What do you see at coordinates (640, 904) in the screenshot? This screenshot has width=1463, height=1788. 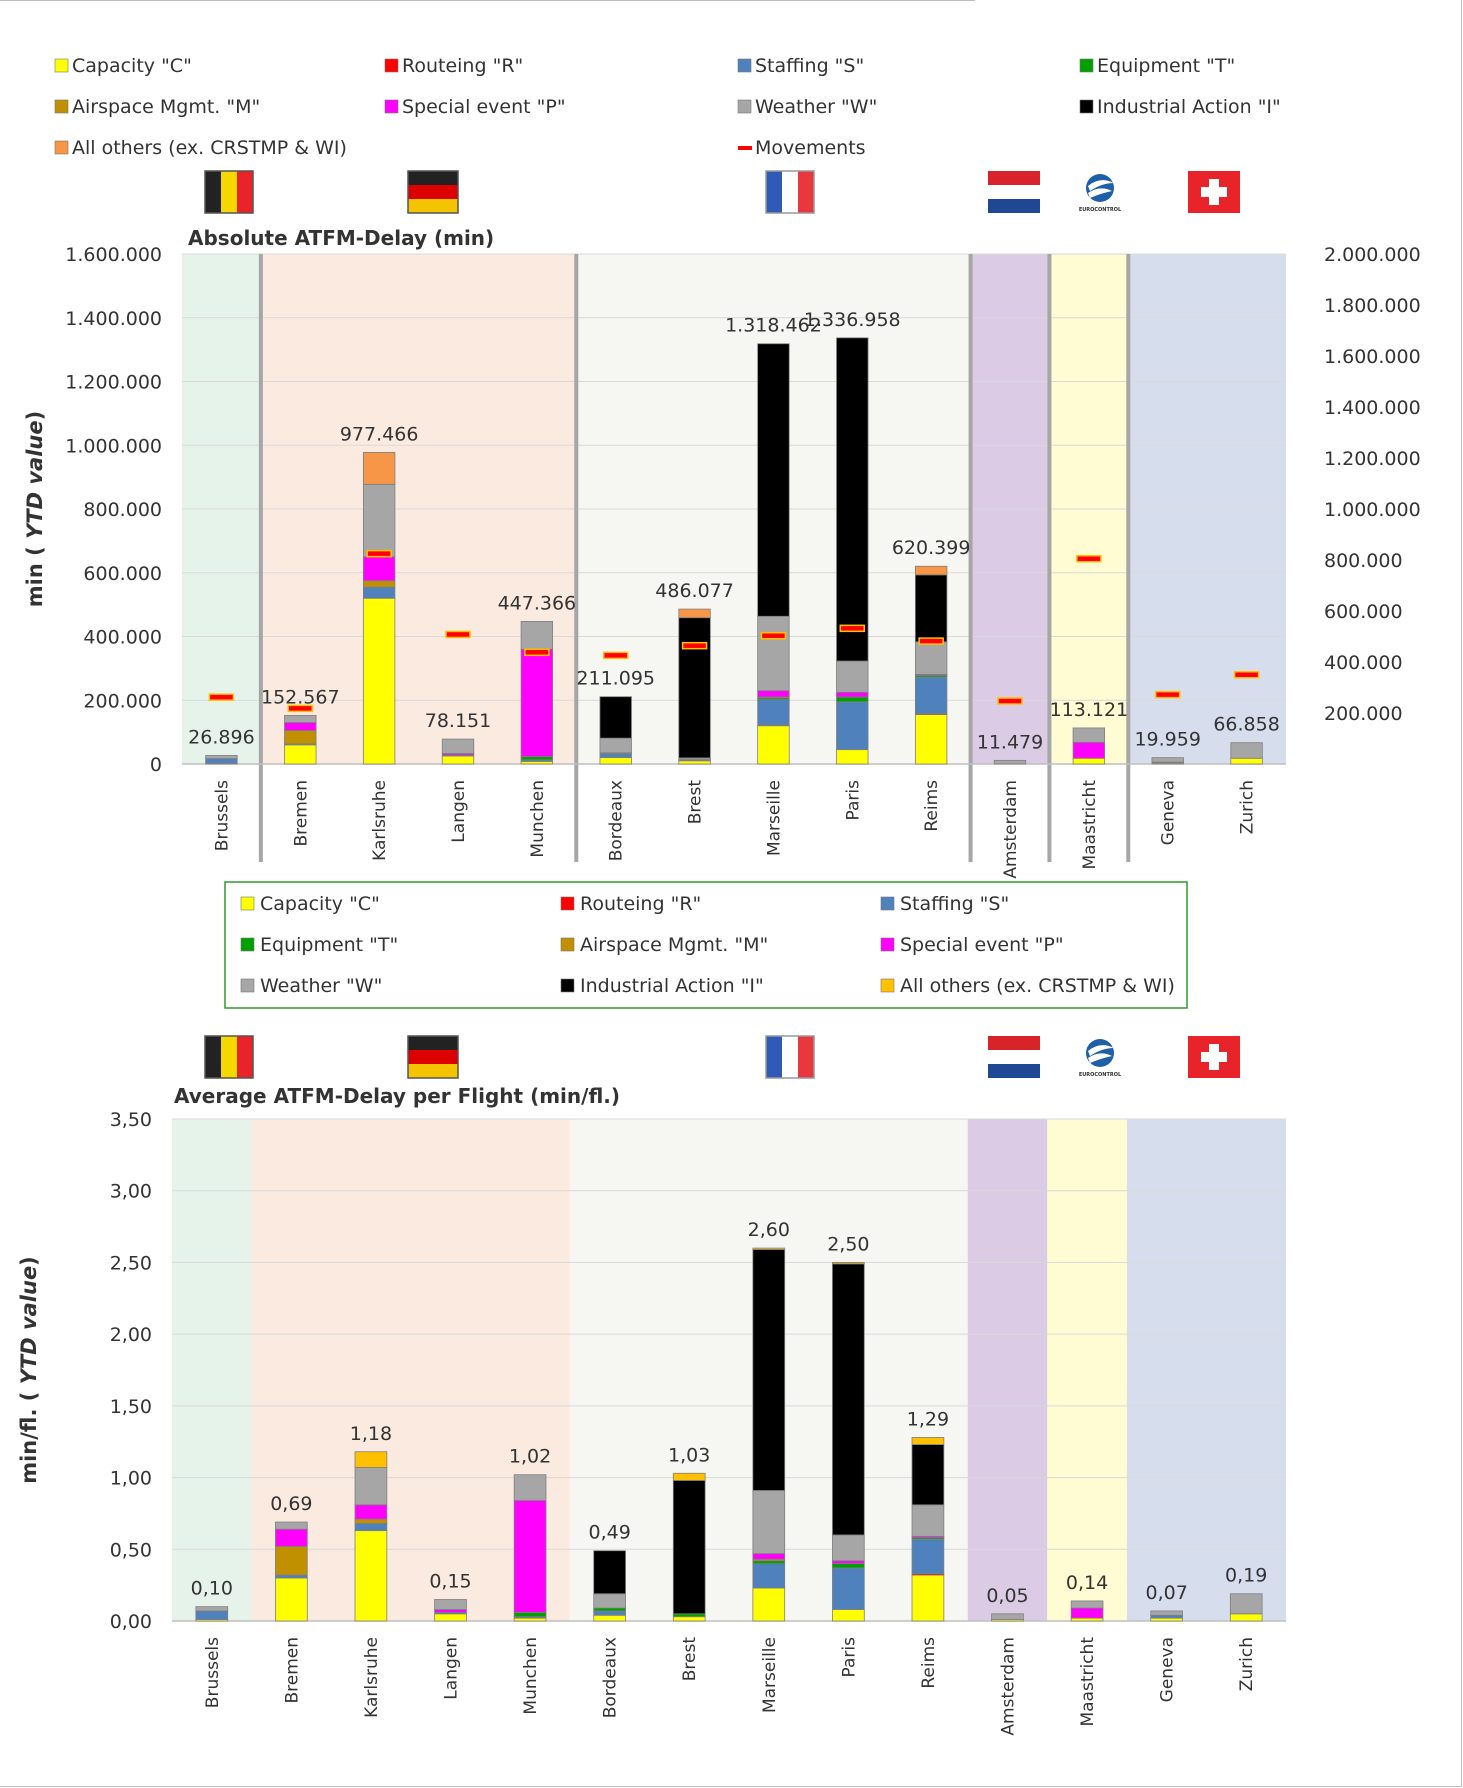 I see `legend-label: Routeing "R"` at bounding box center [640, 904].